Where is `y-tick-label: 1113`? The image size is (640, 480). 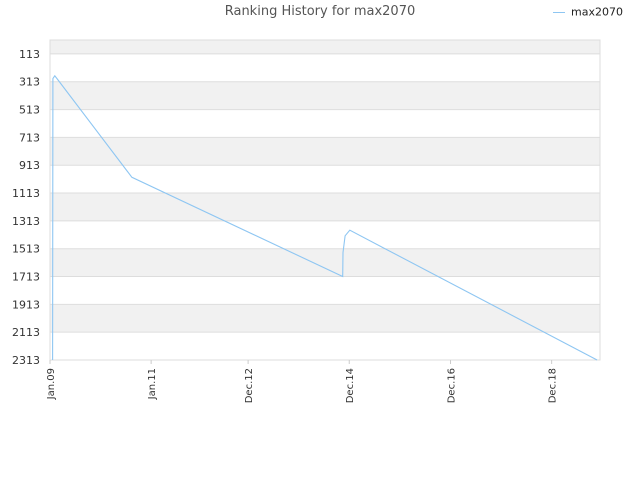 y-tick-label: 1113 is located at coordinates (26, 193).